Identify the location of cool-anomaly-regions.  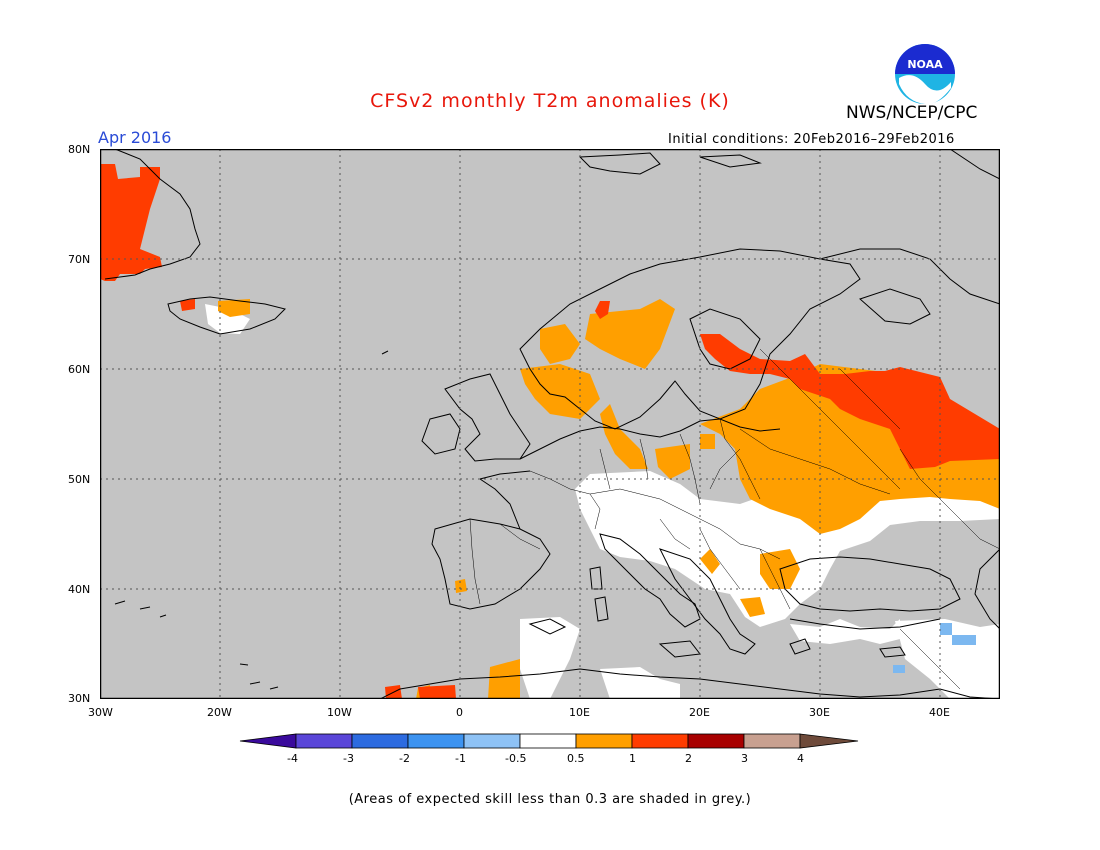
(934, 648).